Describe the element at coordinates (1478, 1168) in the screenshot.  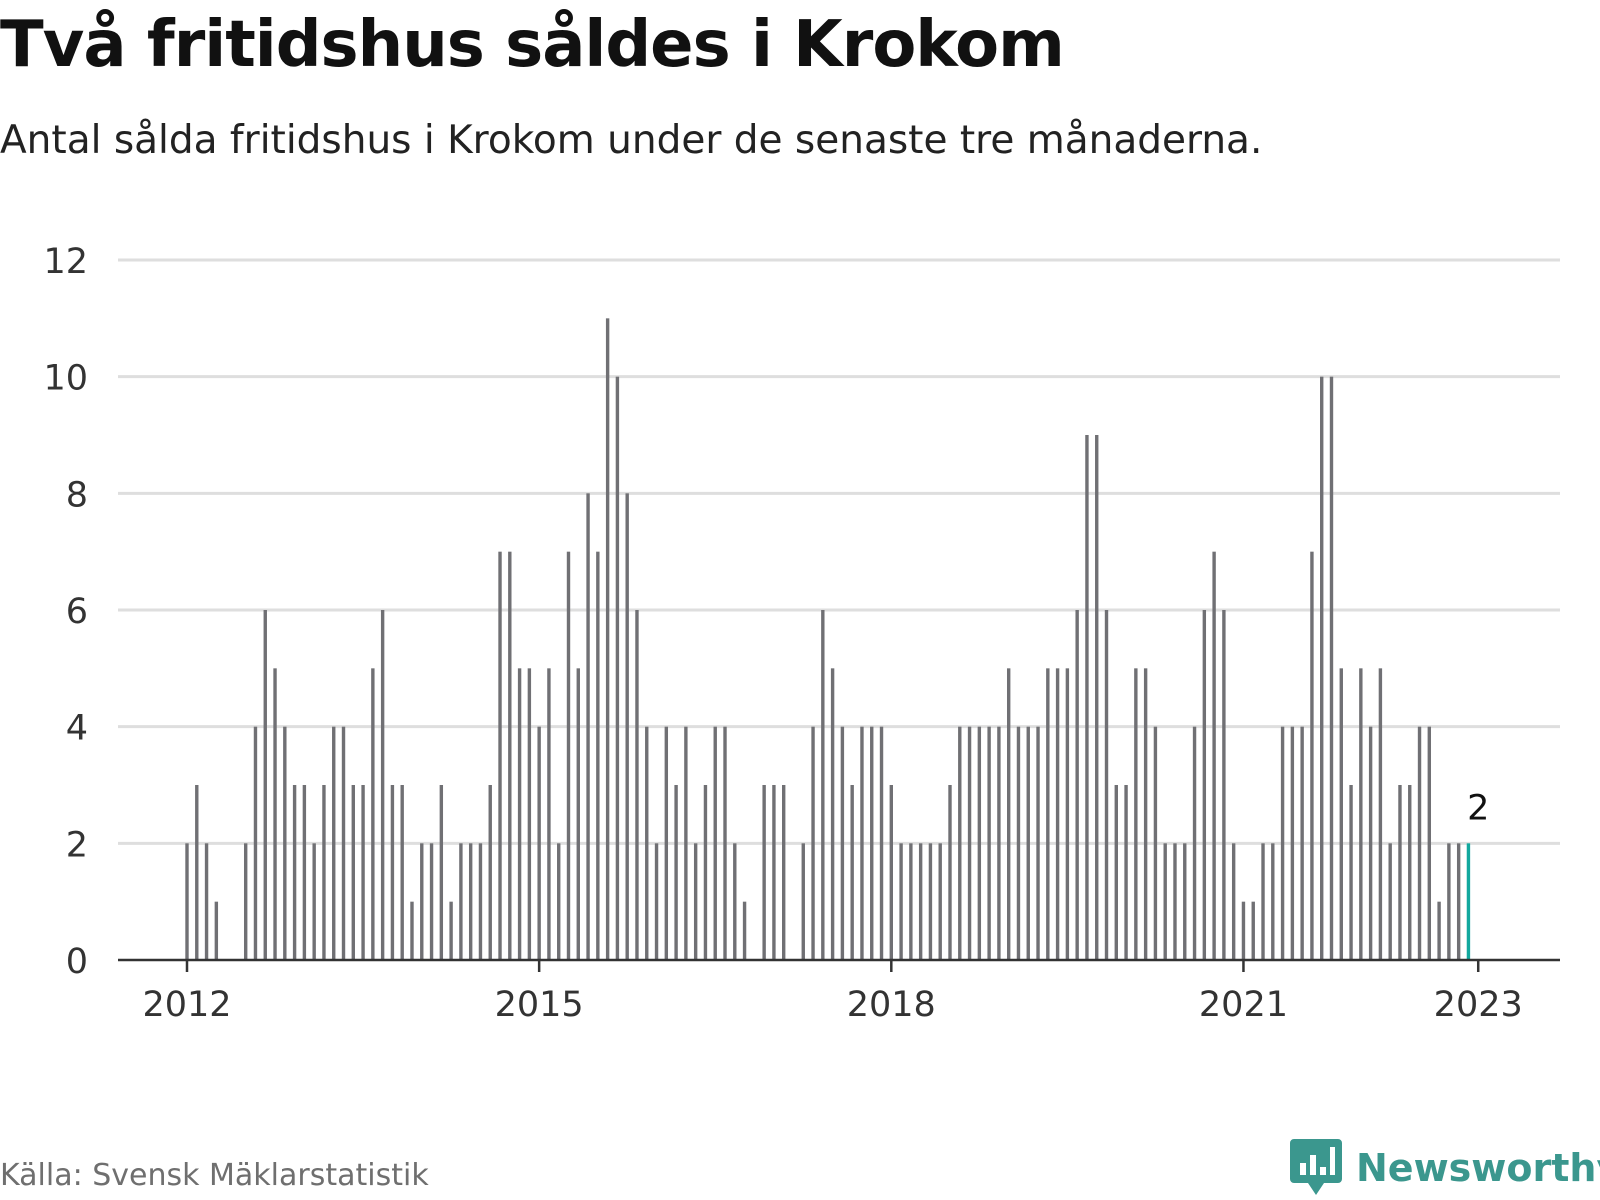
I see `brand-name: Newsworthy` at that location.